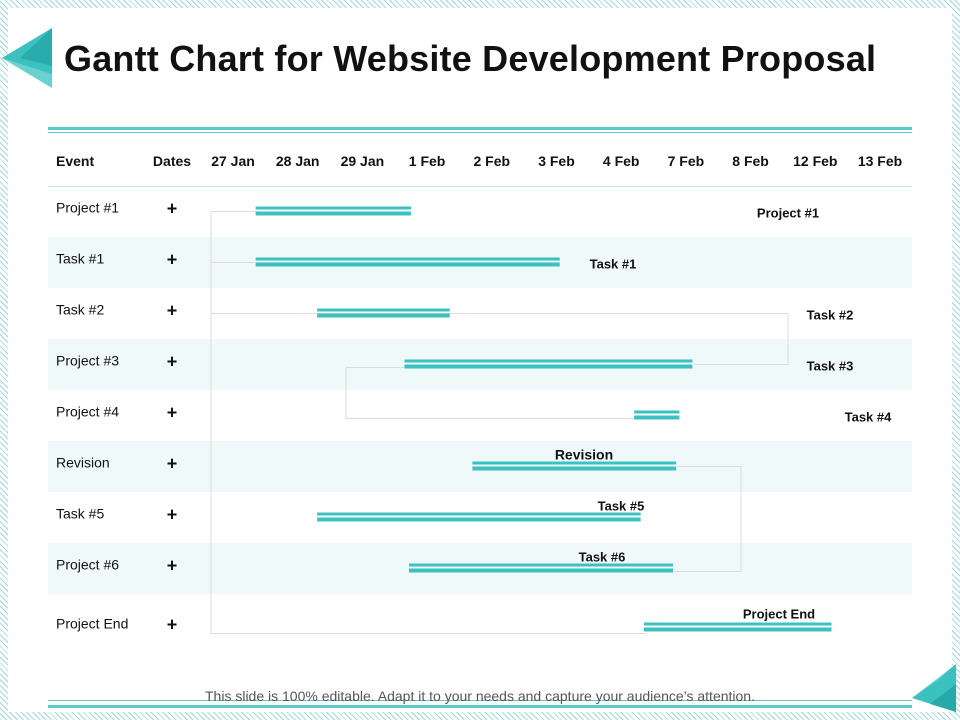  What do you see at coordinates (621, 506) in the screenshot?
I see `bar-label: Task #5` at bounding box center [621, 506].